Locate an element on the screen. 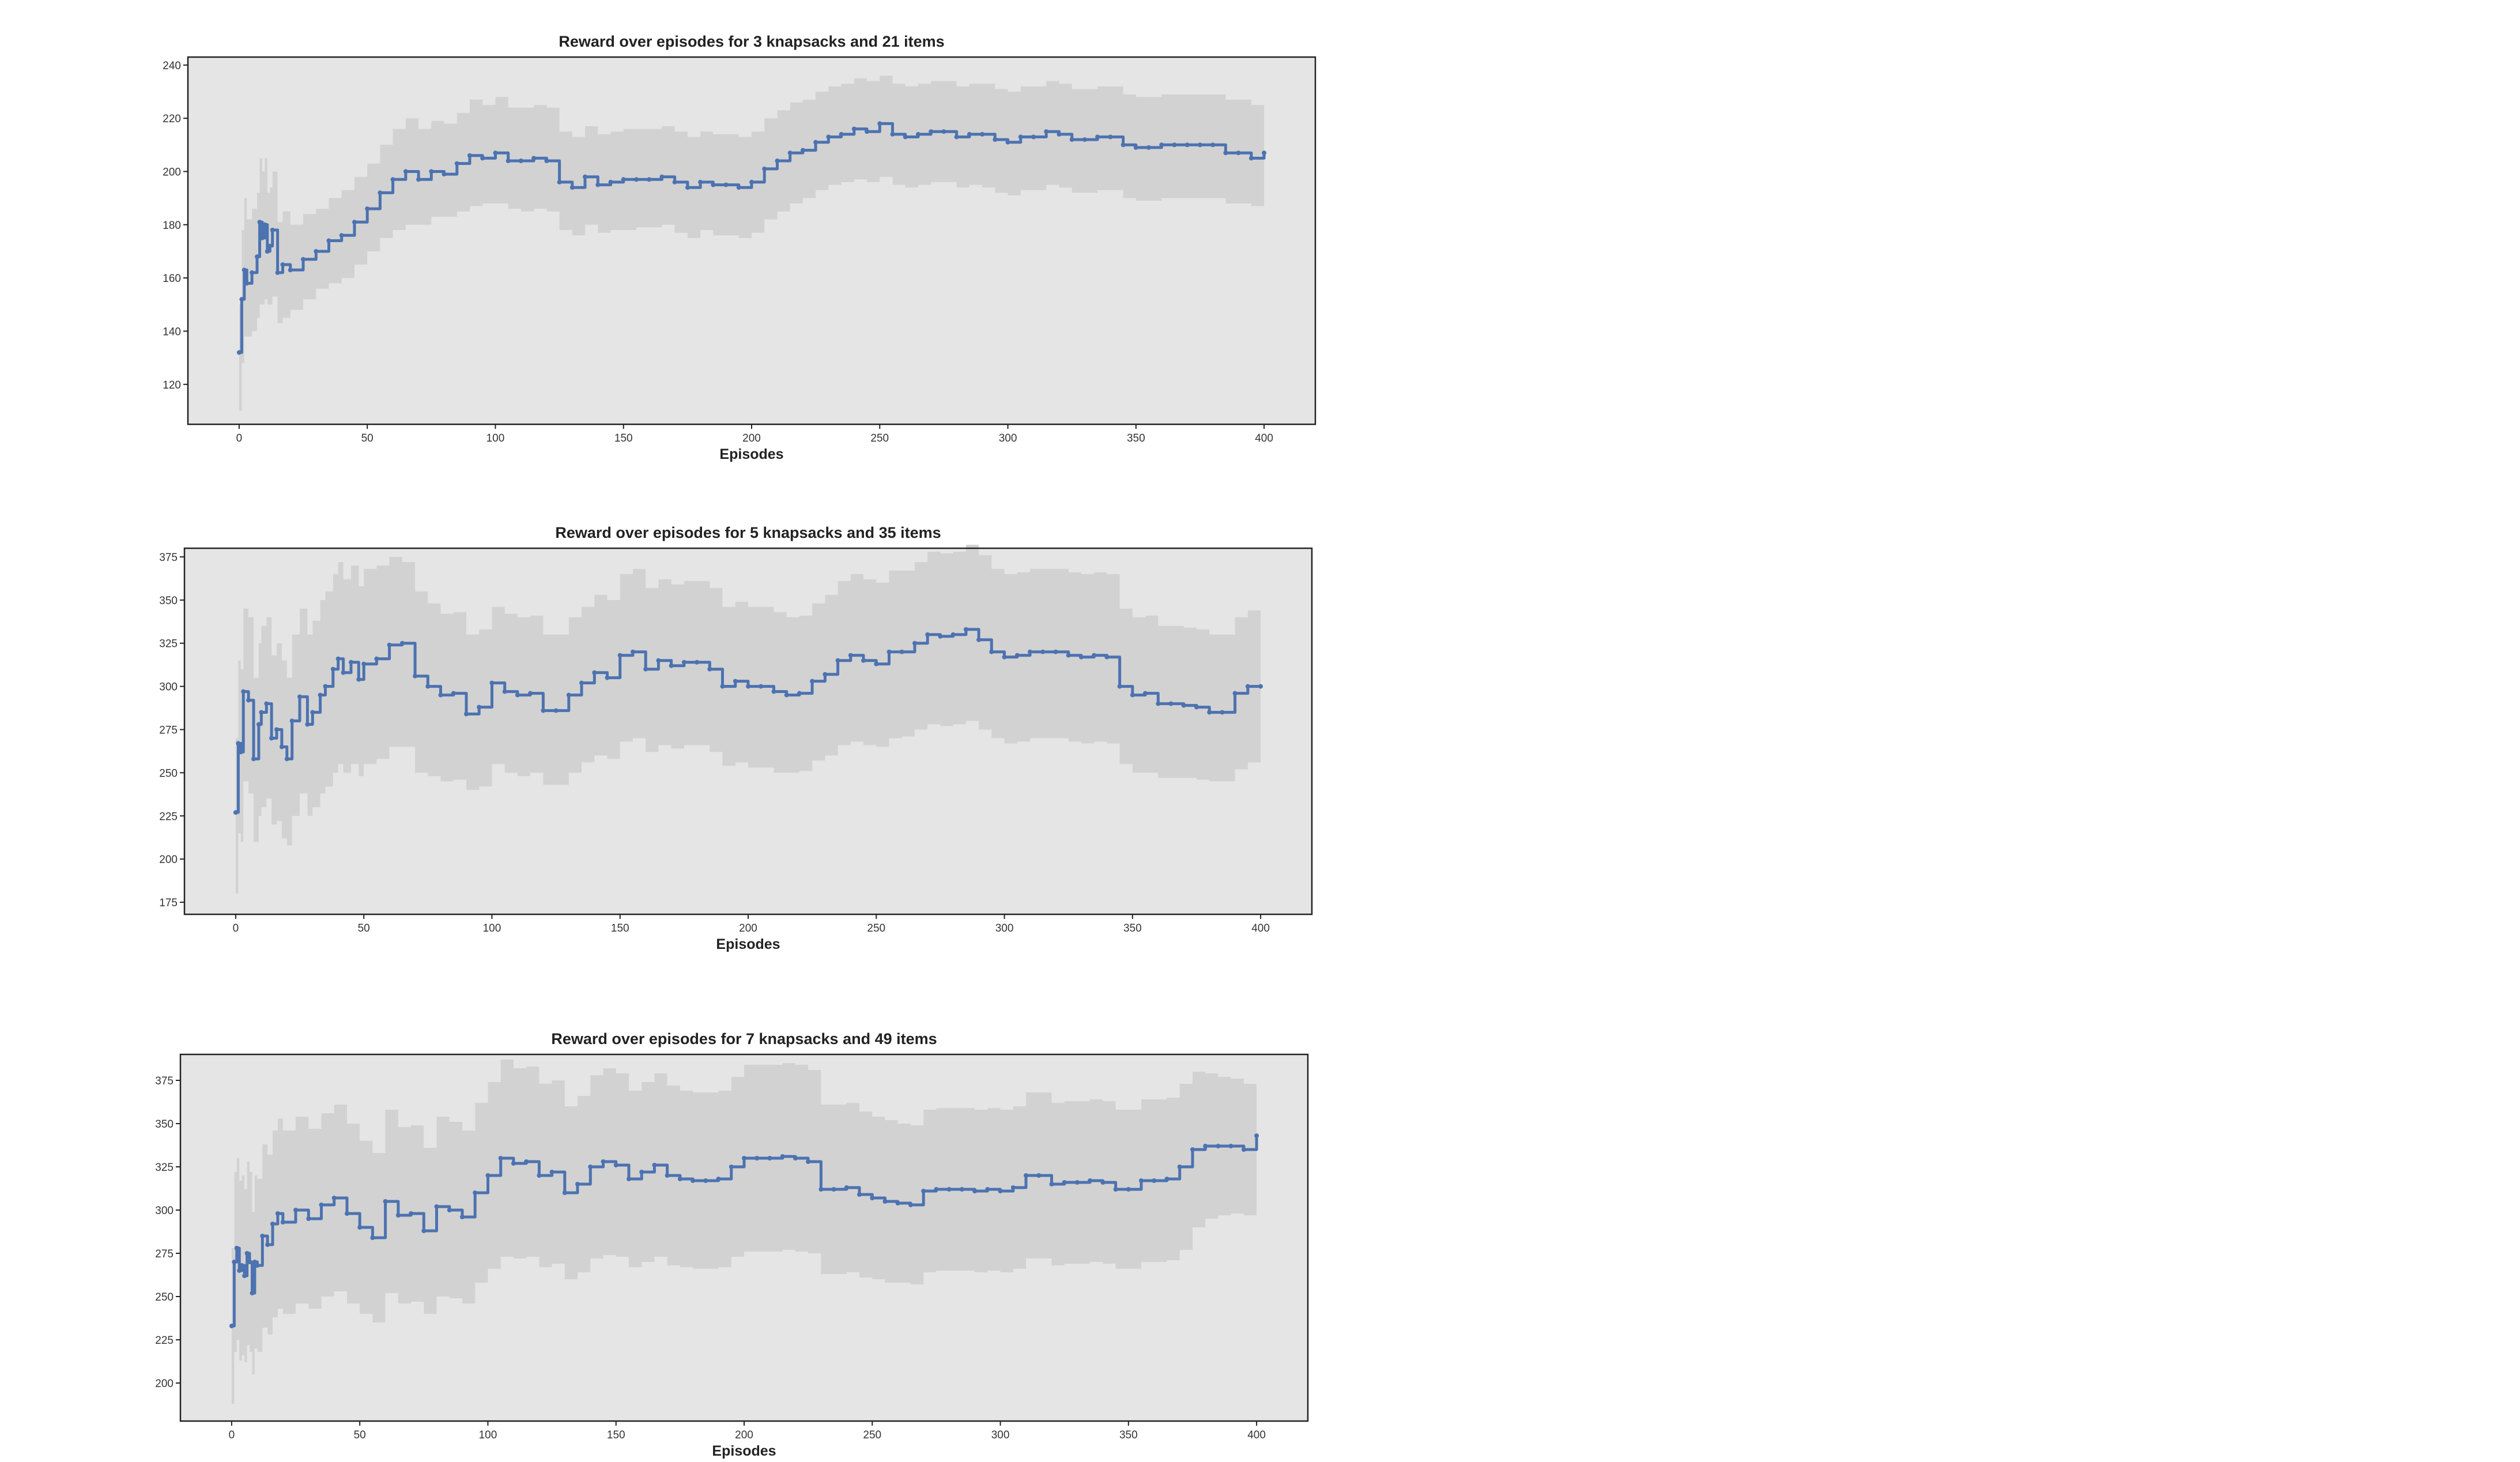 This screenshot has height=1462, width=2520. x-tick-label: 0 is located at coordinates (232, 1435).